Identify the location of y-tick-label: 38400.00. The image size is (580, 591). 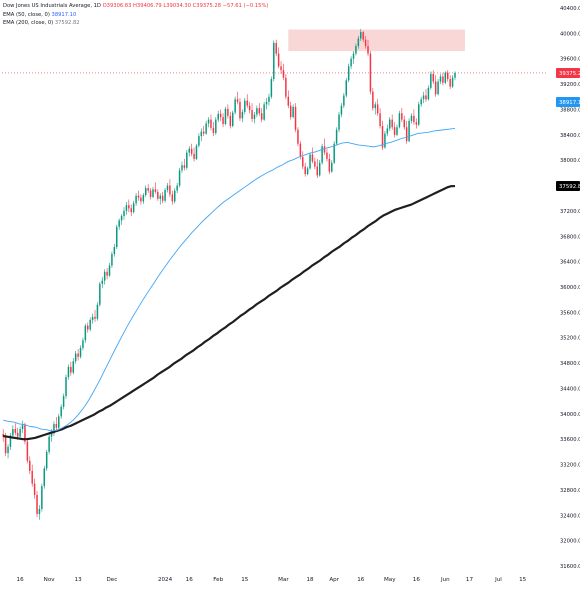
(570, 136).